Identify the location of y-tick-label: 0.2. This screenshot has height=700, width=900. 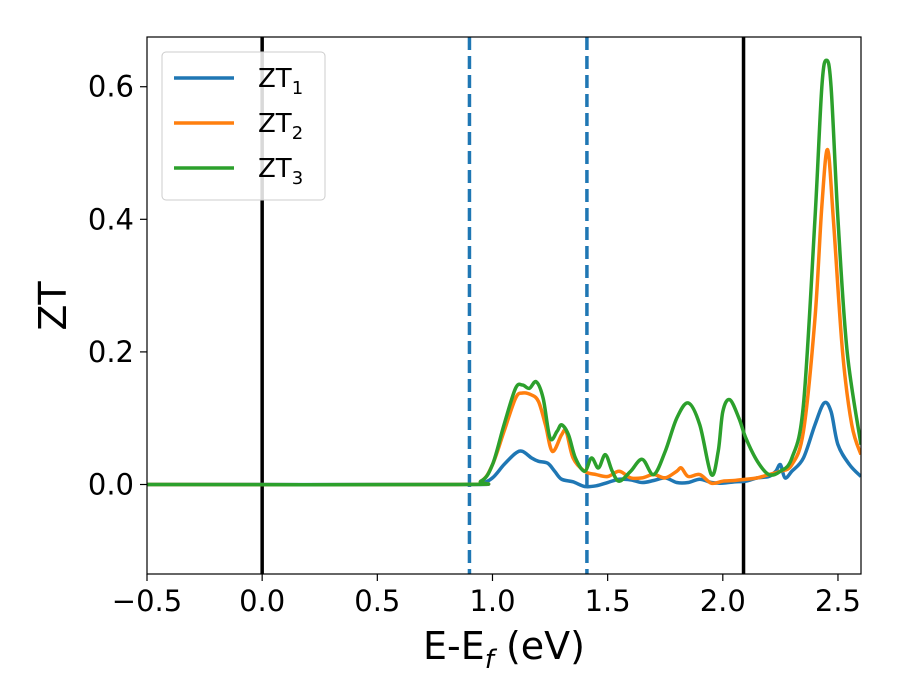
(111, 352).